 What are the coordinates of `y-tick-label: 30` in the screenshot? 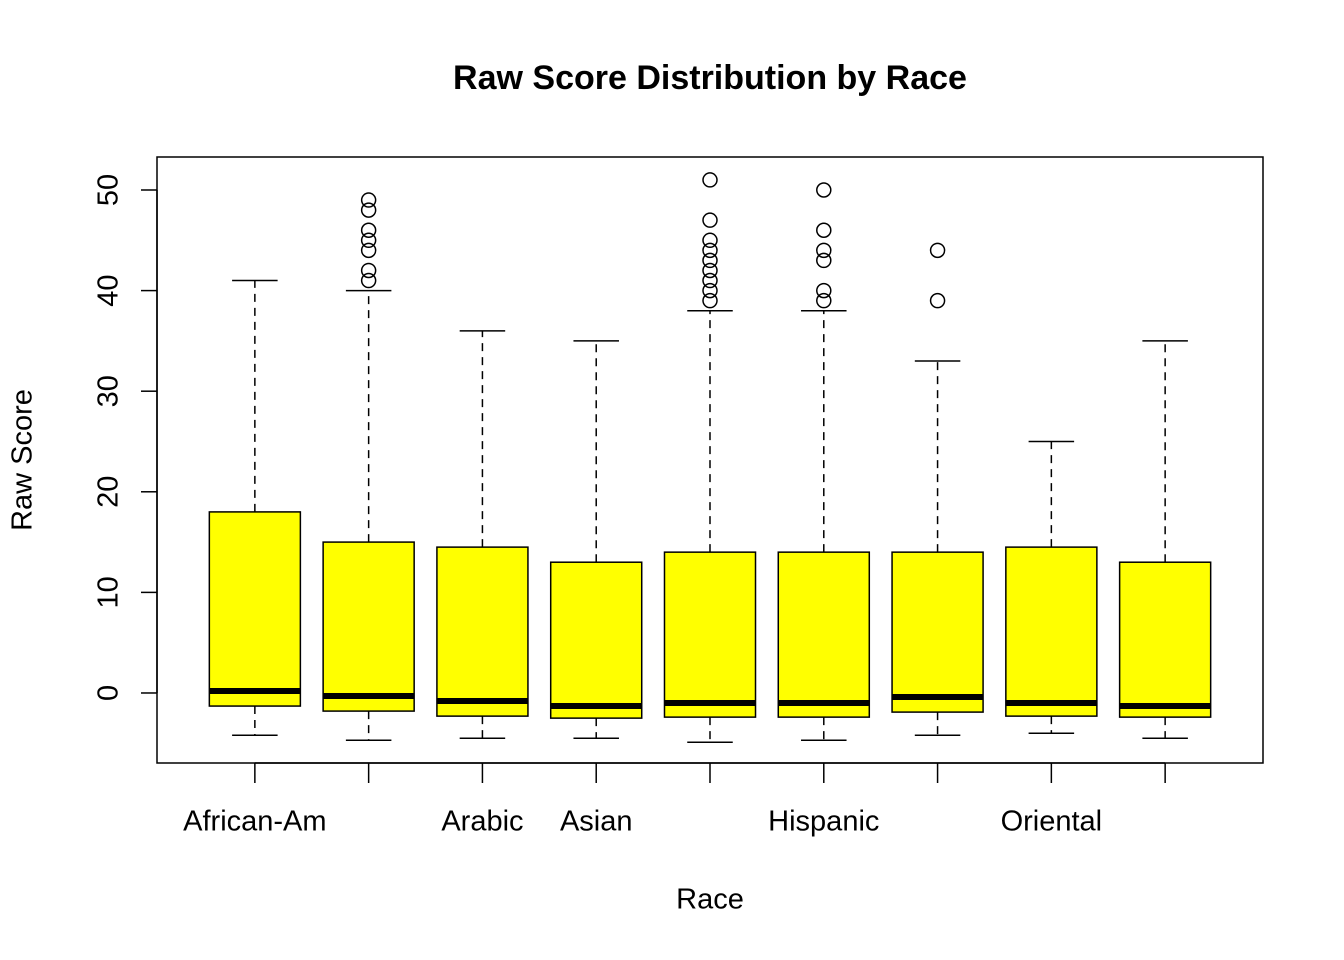 It's located at (109, 391).